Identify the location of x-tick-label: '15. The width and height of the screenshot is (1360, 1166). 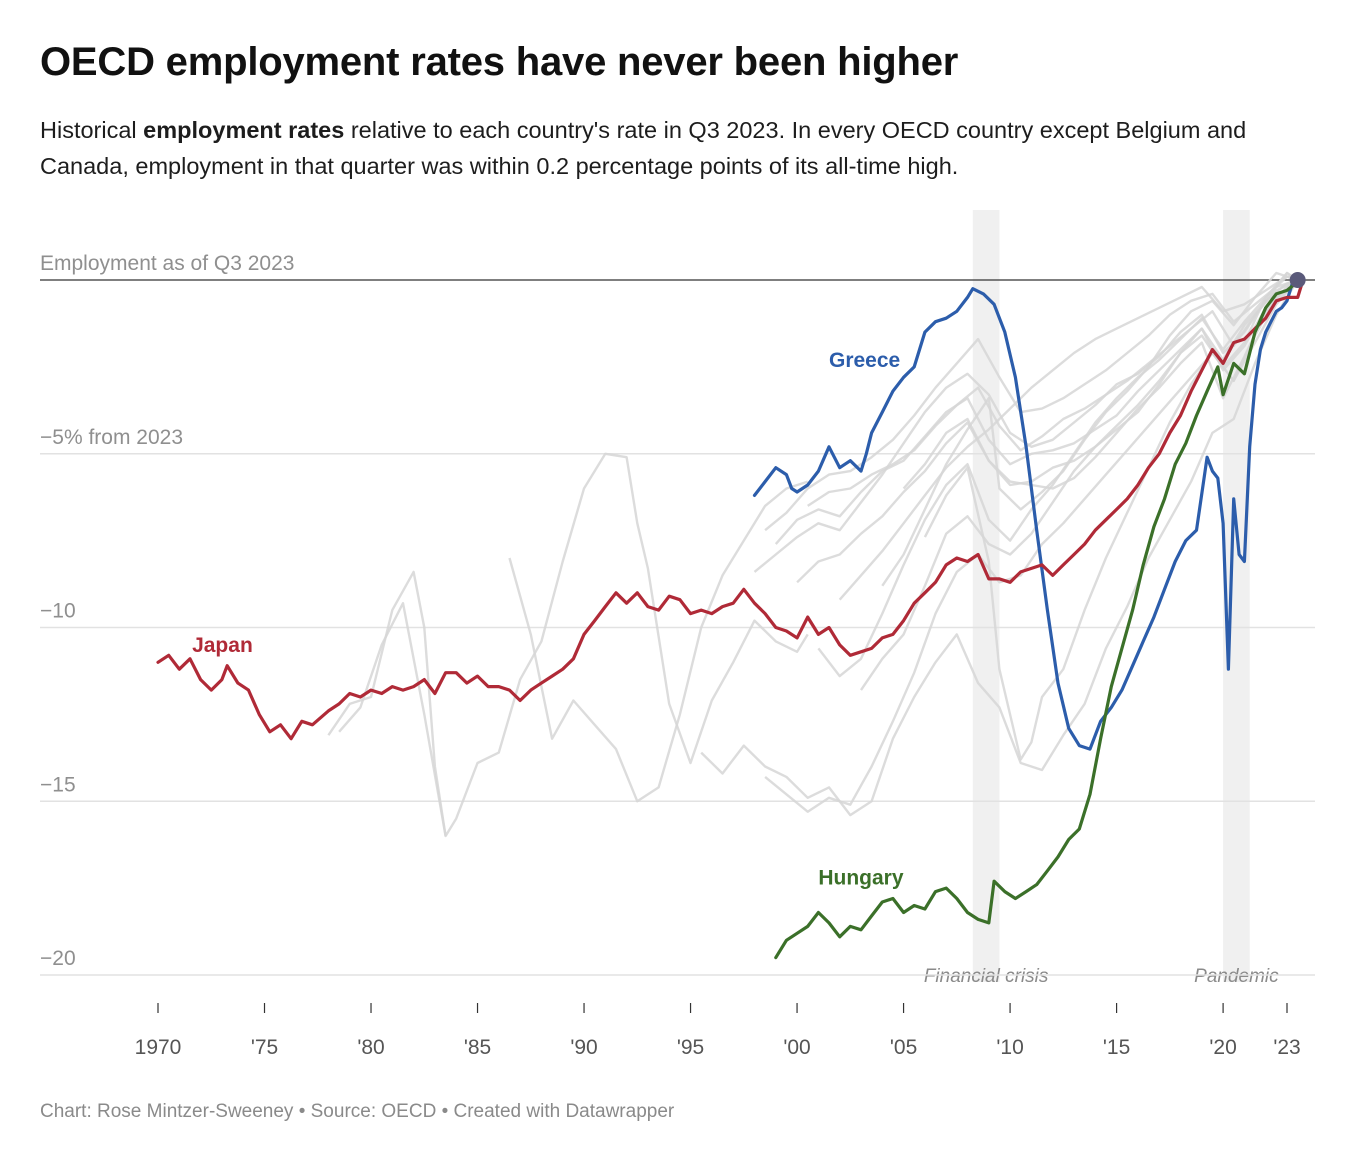
(1116, 1047).